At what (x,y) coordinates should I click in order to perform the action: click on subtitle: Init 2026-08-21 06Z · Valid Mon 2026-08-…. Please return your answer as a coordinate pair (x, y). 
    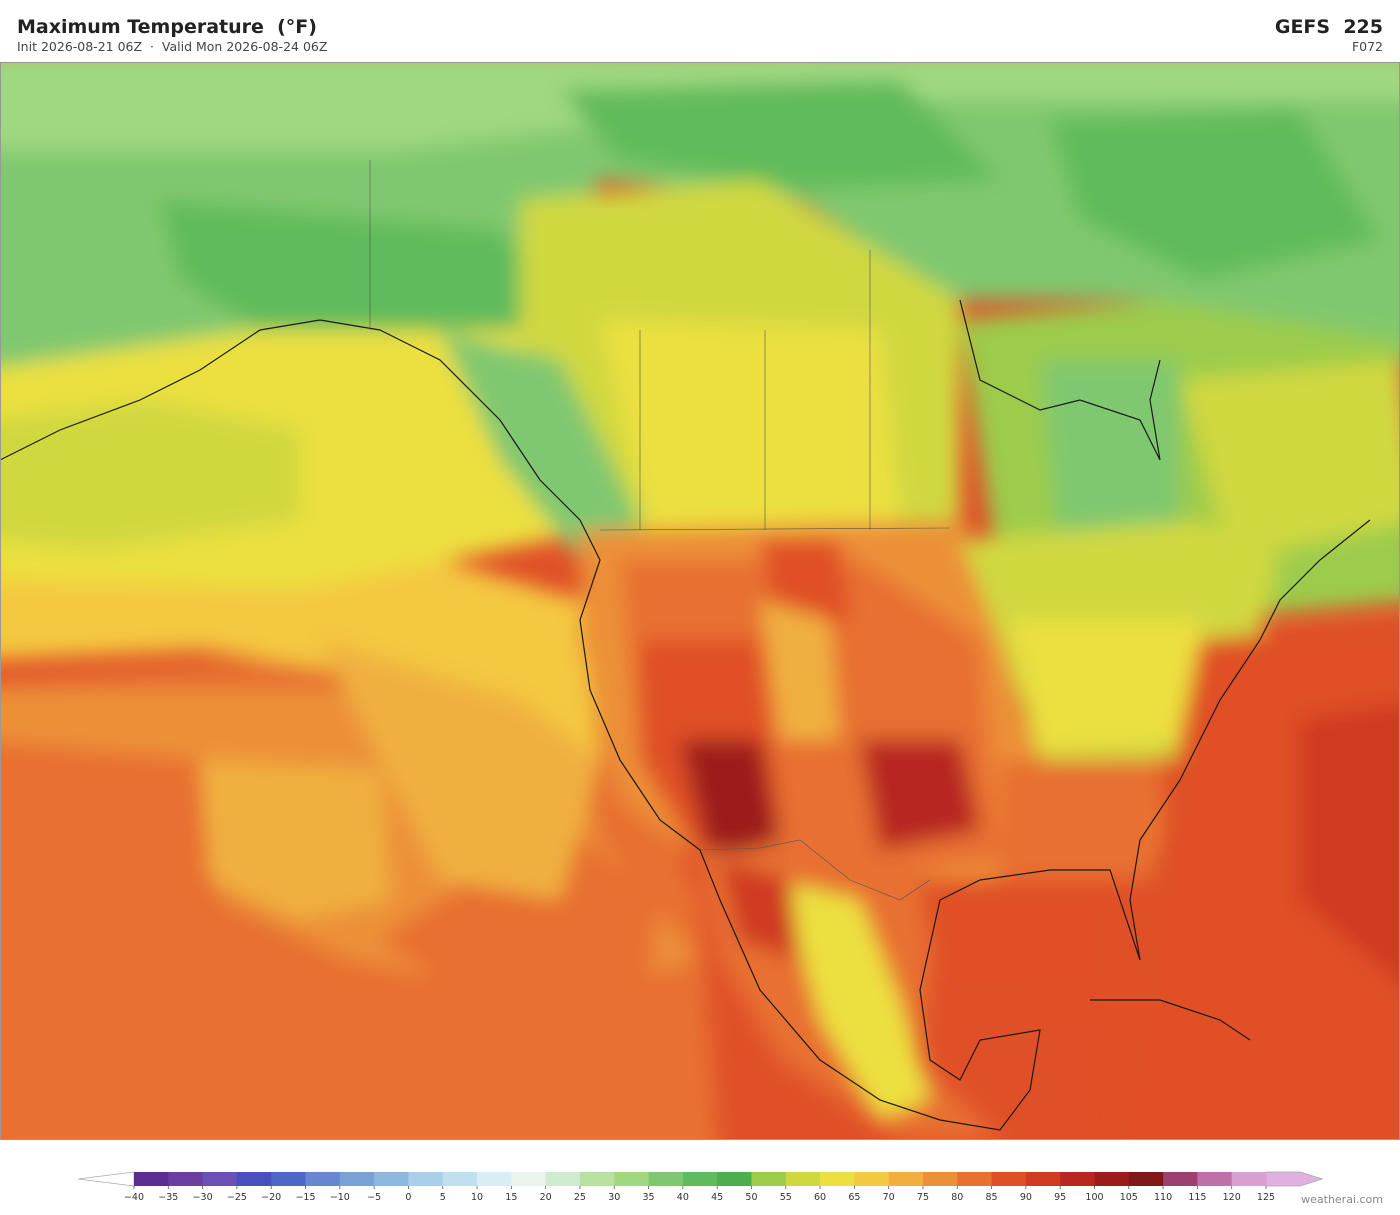
    Looking at the image, I should click on (172, 46).